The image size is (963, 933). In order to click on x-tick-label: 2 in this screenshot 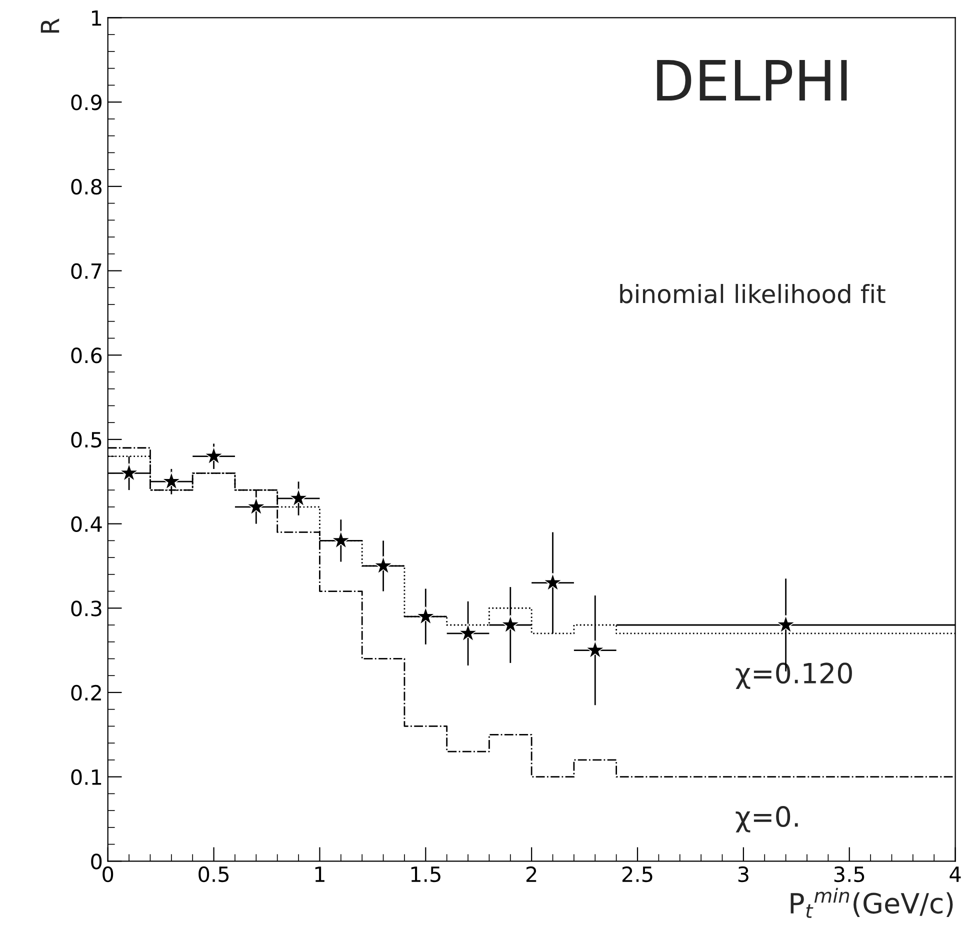, I will do `click(531, 874)`.